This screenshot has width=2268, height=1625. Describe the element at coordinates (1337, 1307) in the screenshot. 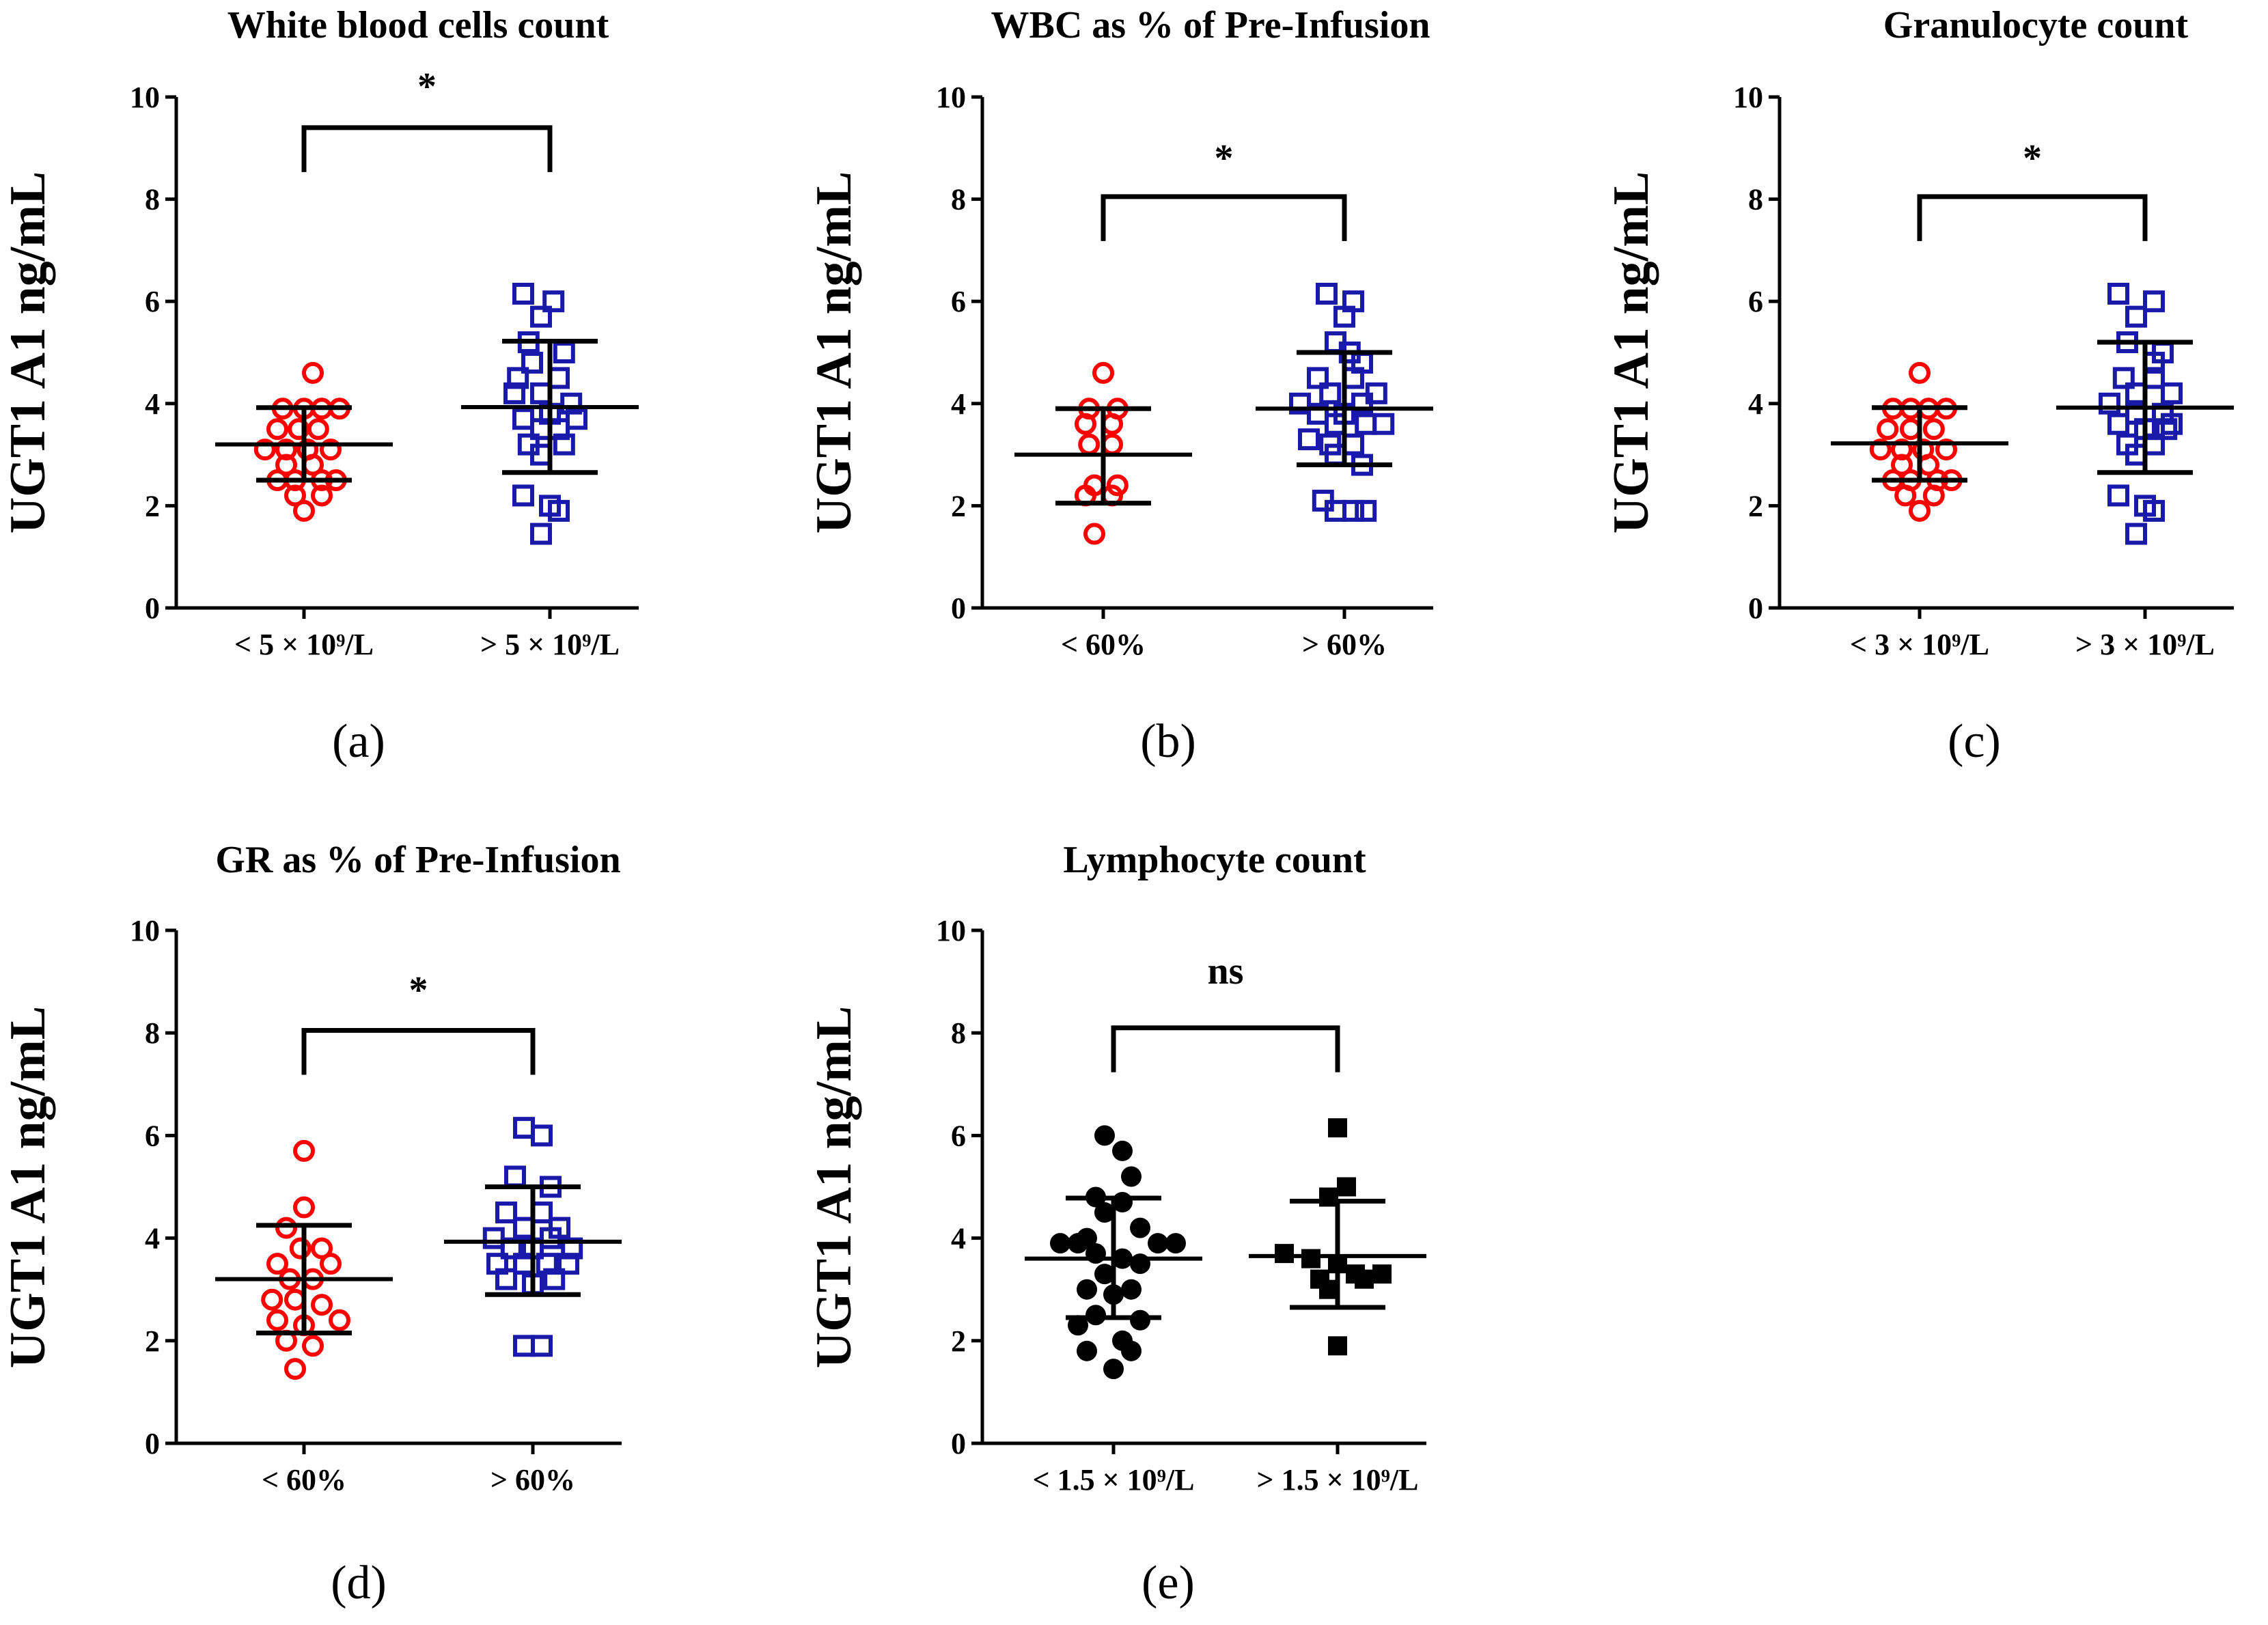

I see `group-2: > 1.5 × 10⁹/L` at that location.